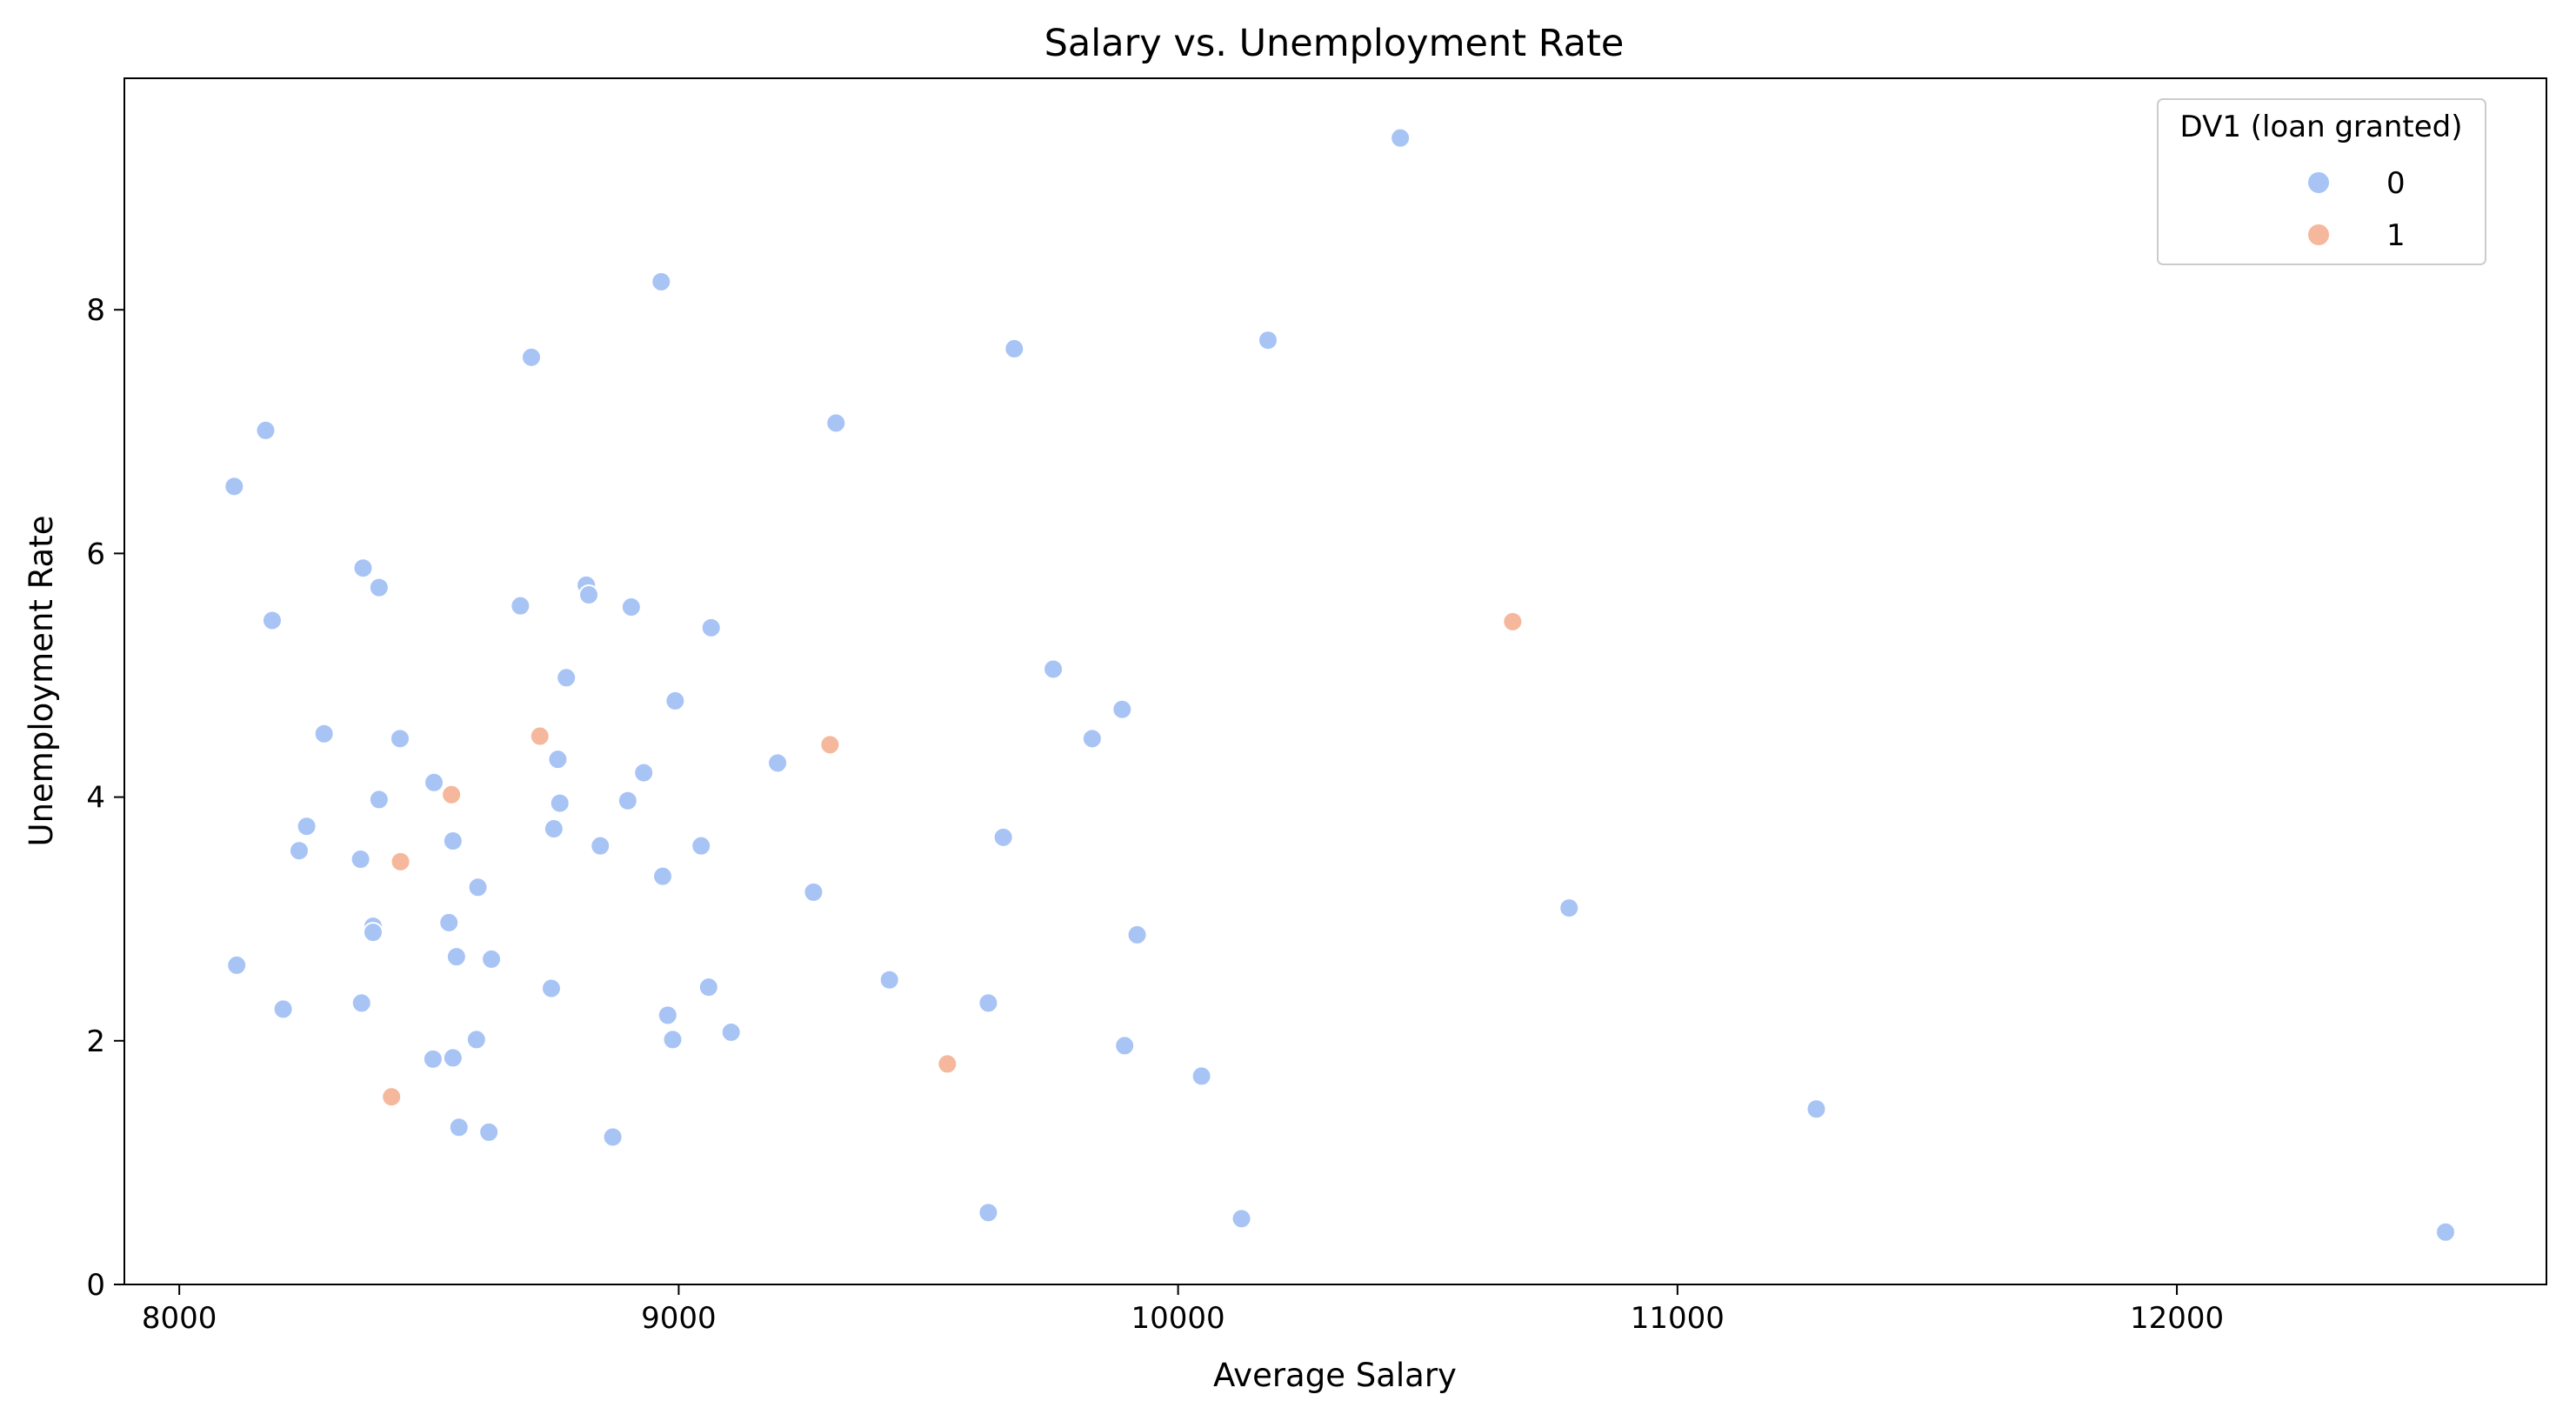 The image size is (2576, 1421). I want to click on x-axis-ticks: 8000 9000 10000 11000 12000, so click(1183, 1310).